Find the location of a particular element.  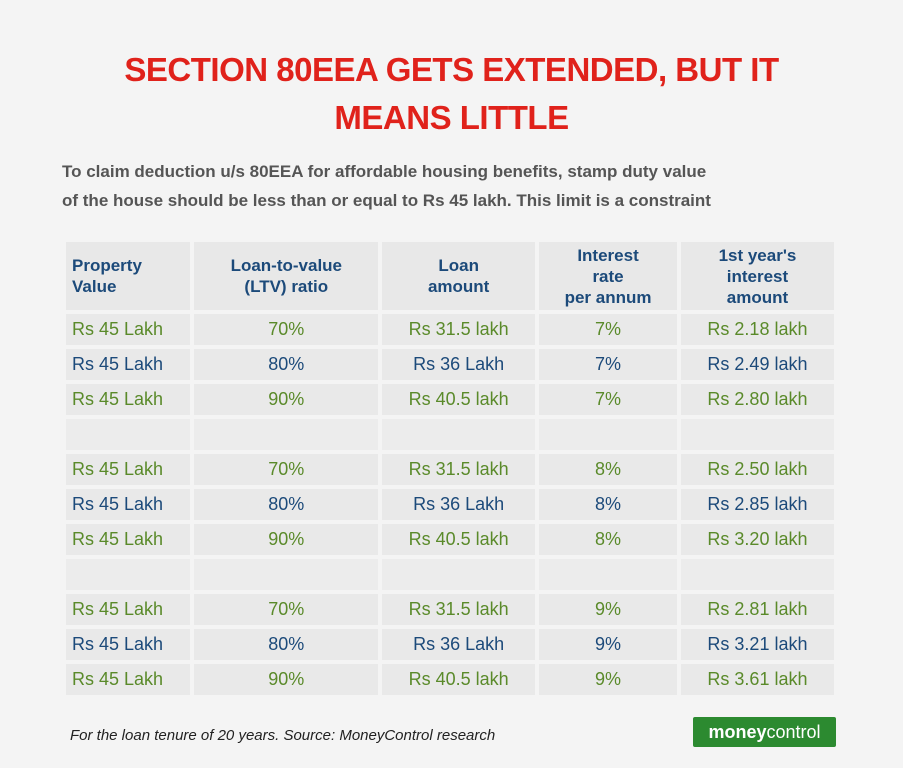

cell-interest: Rs 3.21 lakh is located at coordinates (757, 644).